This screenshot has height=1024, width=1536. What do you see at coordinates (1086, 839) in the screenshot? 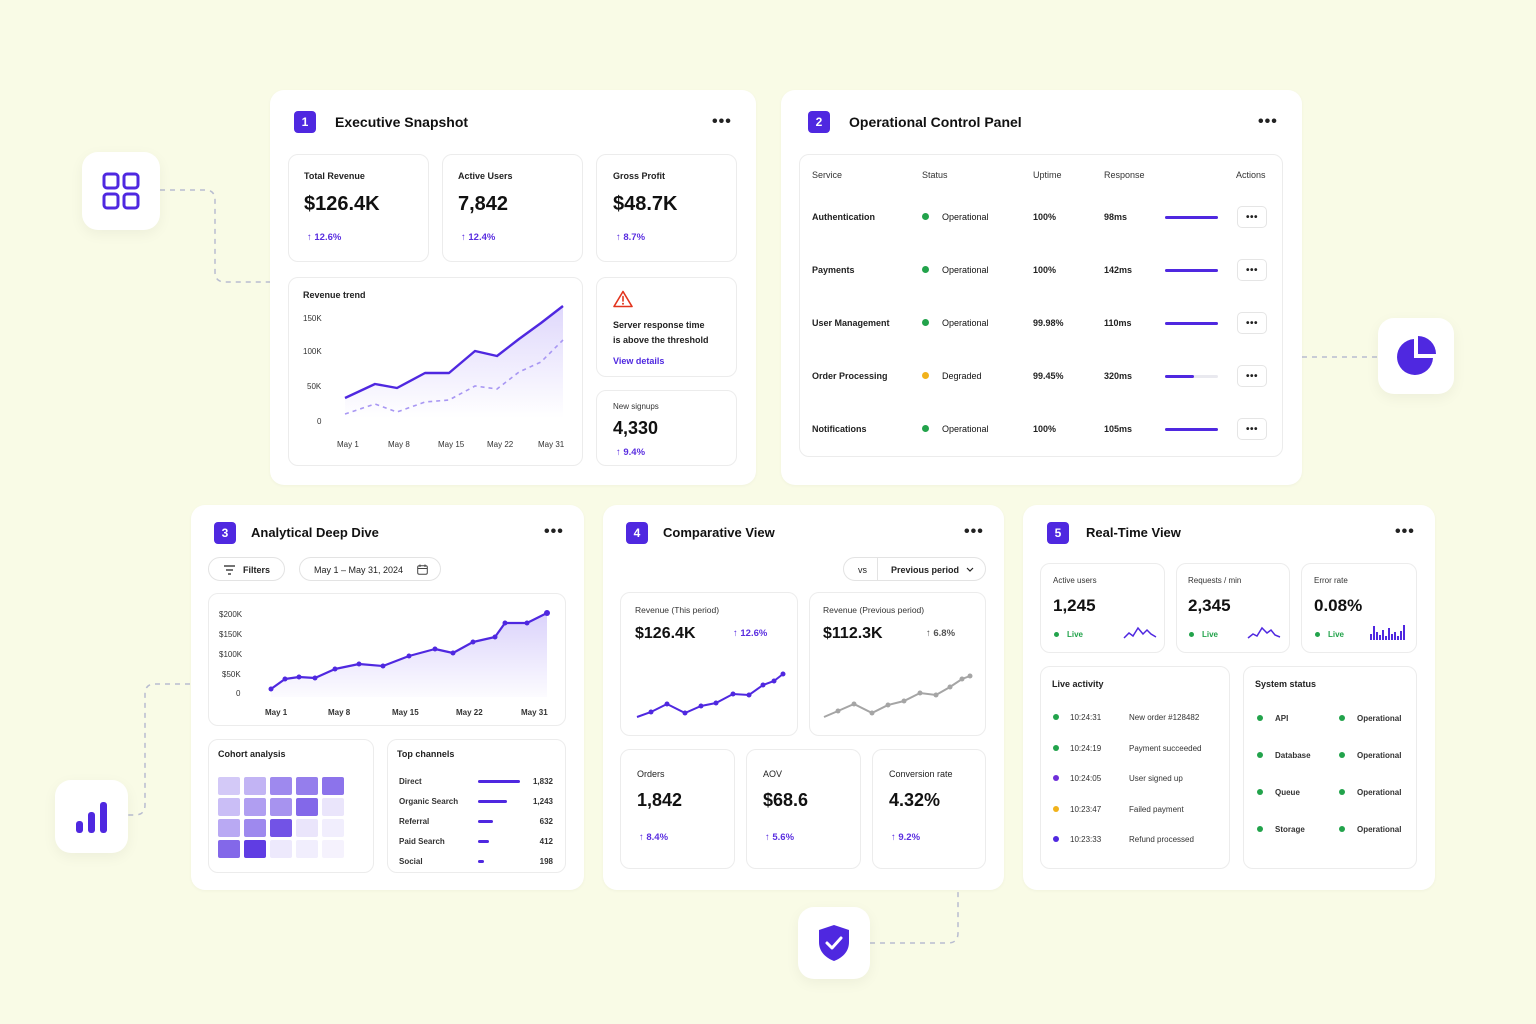
I see `activity-time: 10:23:33` at bounding box center [1086, 839].